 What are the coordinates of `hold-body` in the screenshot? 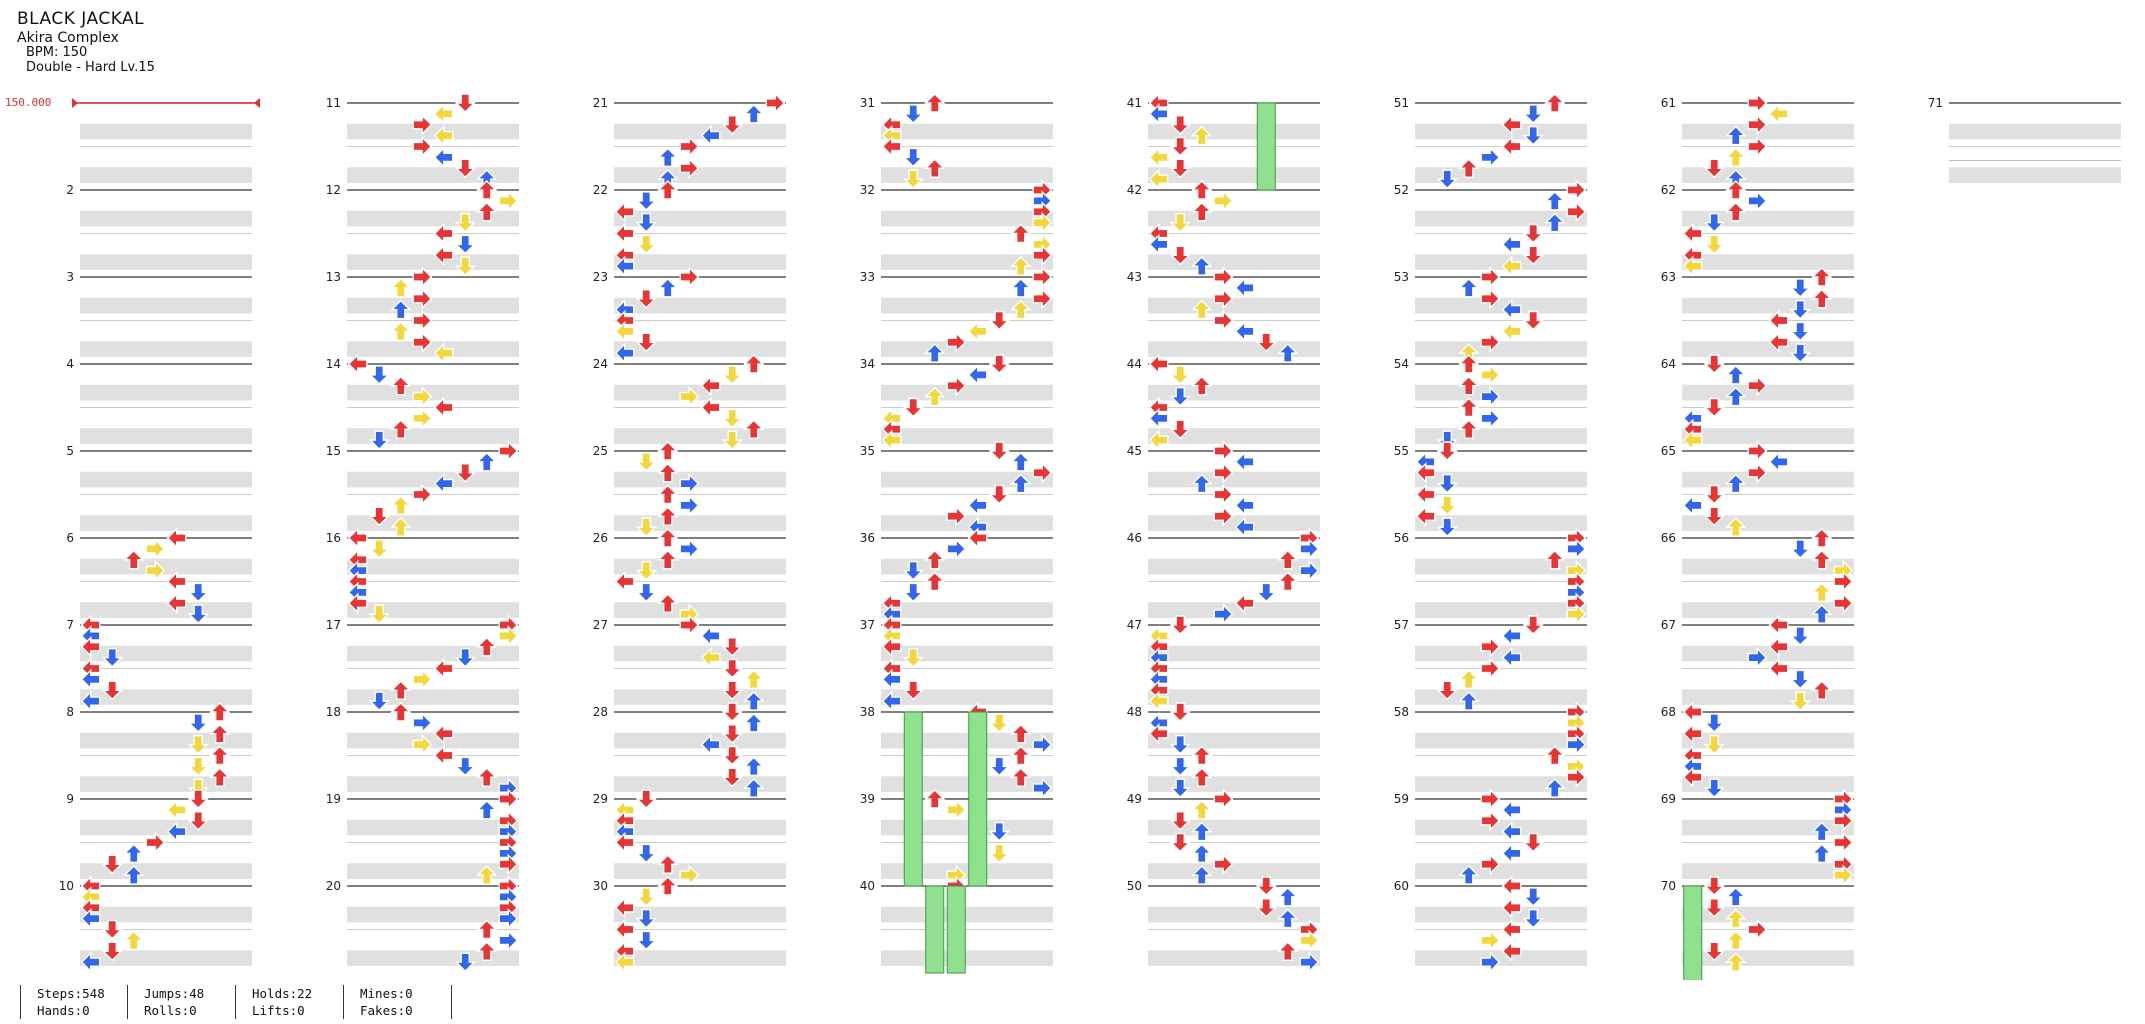 It's located at (913, 799).